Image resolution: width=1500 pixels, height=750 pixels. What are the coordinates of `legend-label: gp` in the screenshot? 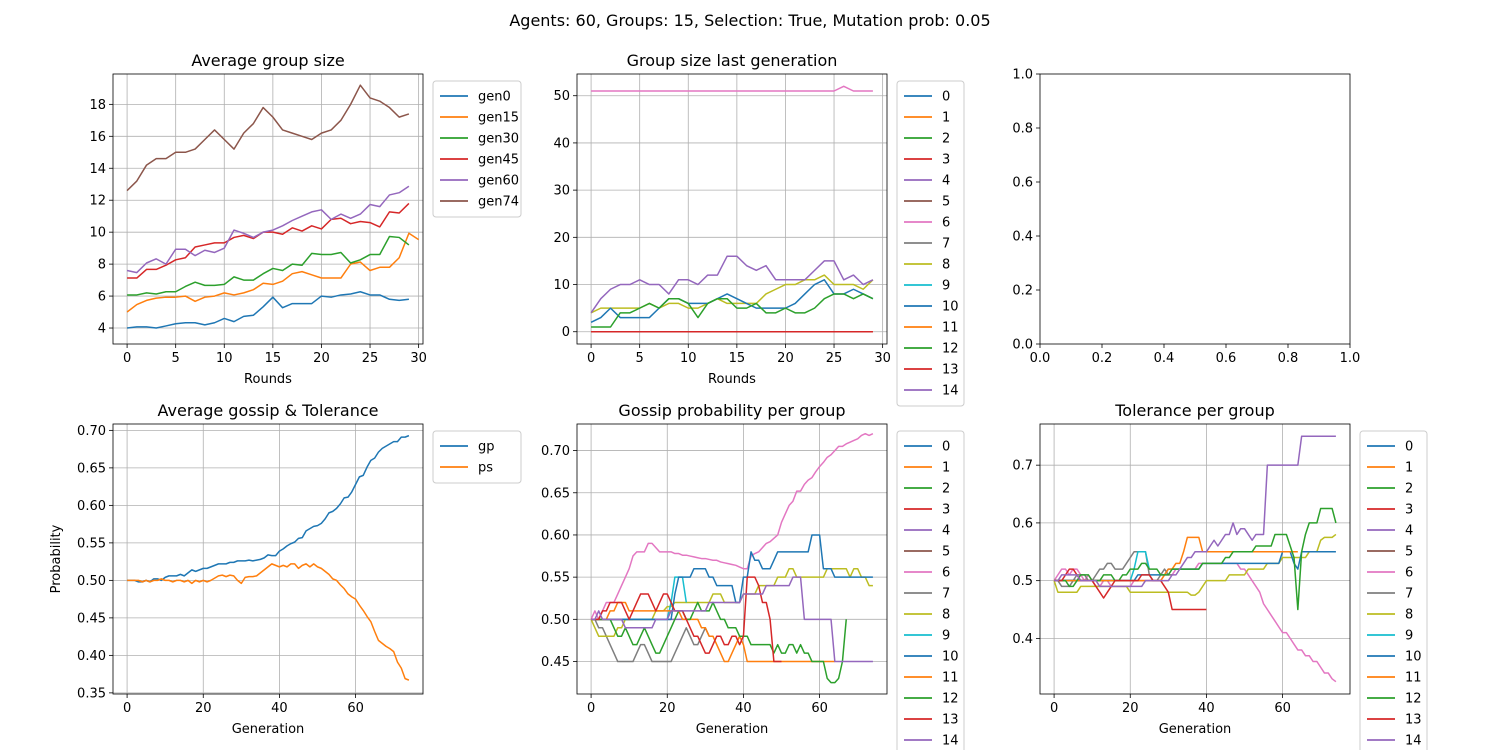 It's located at (486, 447).